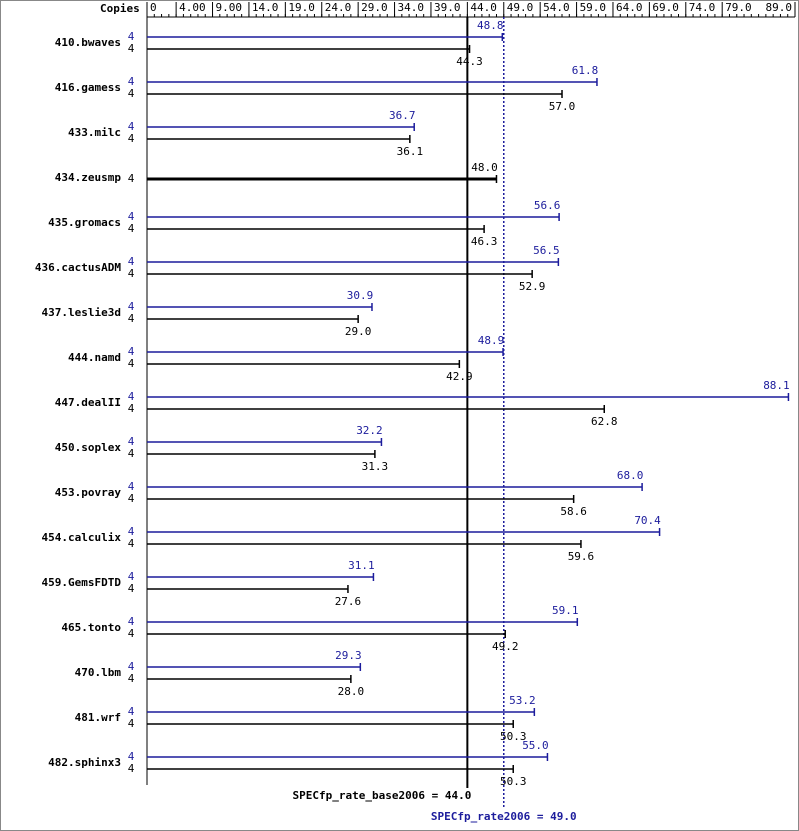 Image resolution: width=799 pixels, height=831 pixels. Describe the element at coordinates (562, 106) in the screenshot. I see `value-label: 57.0` at that location.